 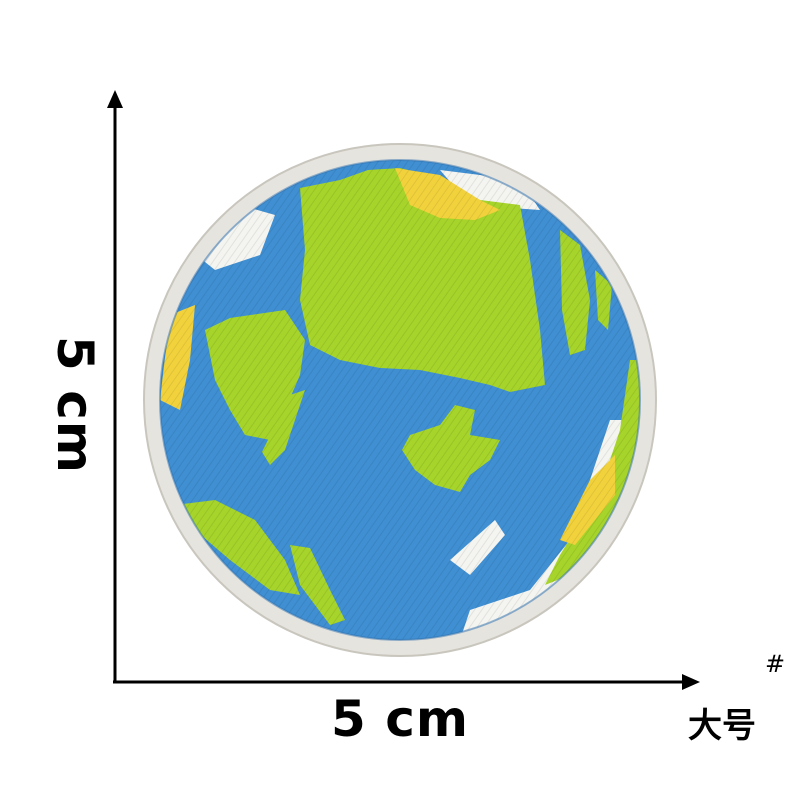 I want to click on height-label: 5 cm, so click(x=75, y=405).